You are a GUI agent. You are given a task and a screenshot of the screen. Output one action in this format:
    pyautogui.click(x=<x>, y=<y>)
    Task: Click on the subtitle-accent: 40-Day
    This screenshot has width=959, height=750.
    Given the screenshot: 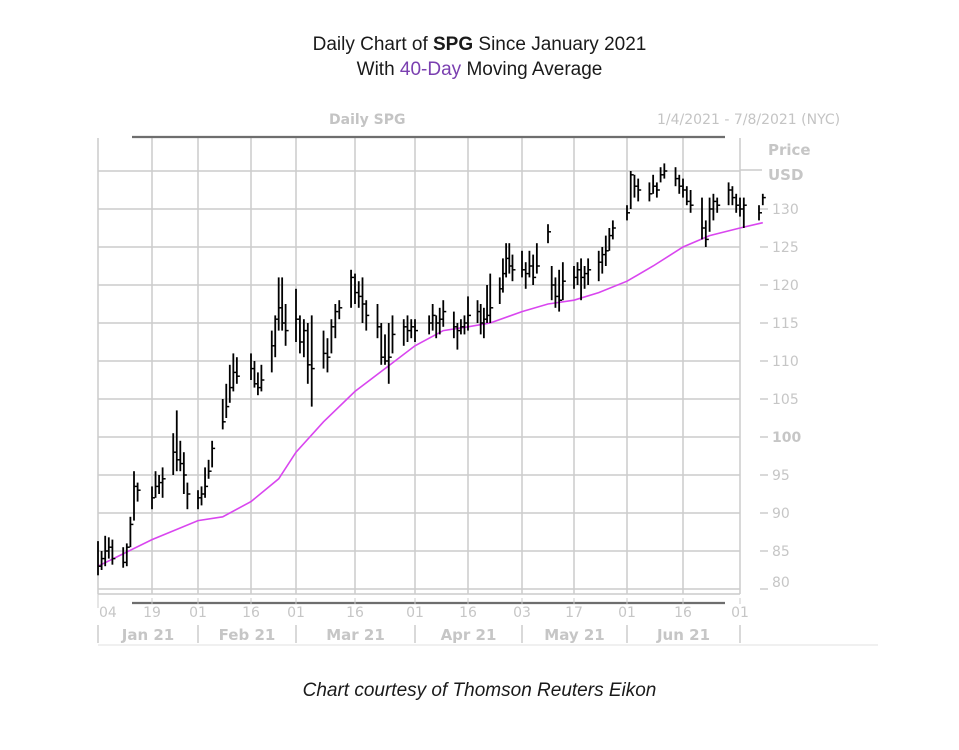 What is the action you would take?
    pyautogui.click(x=430, y=69)
    